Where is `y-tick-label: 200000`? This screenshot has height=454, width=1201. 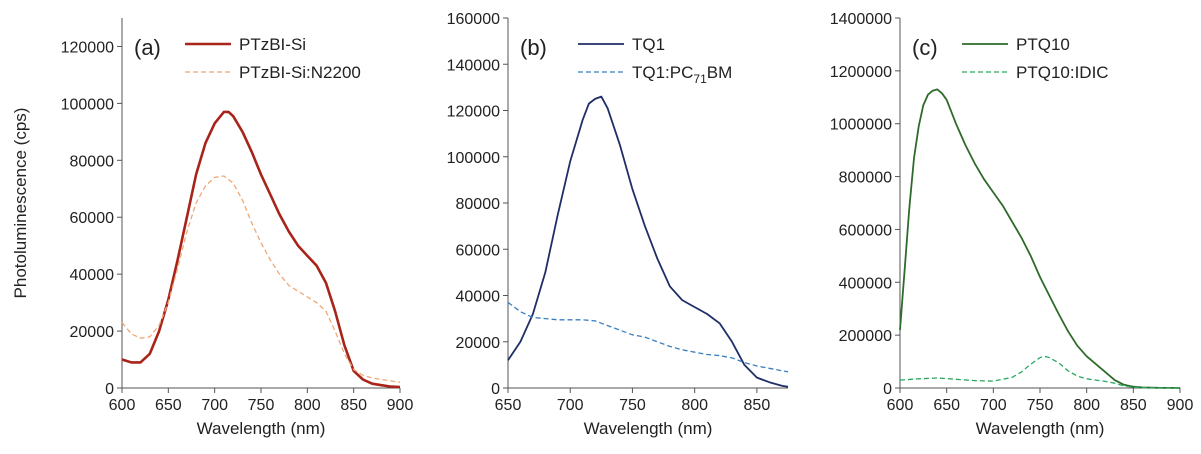
y-tick-label: 200000 is located at coordinates (865, 336).